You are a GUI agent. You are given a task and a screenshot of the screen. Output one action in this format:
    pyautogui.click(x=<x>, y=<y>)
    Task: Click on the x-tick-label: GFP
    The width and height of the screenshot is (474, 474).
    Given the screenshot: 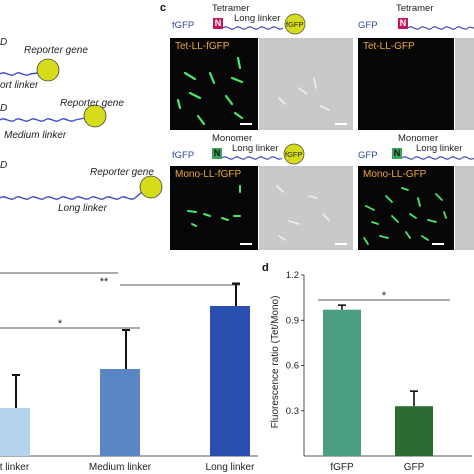 What is the action you would take?
    pyautogui.click(x=414, y=467)
    